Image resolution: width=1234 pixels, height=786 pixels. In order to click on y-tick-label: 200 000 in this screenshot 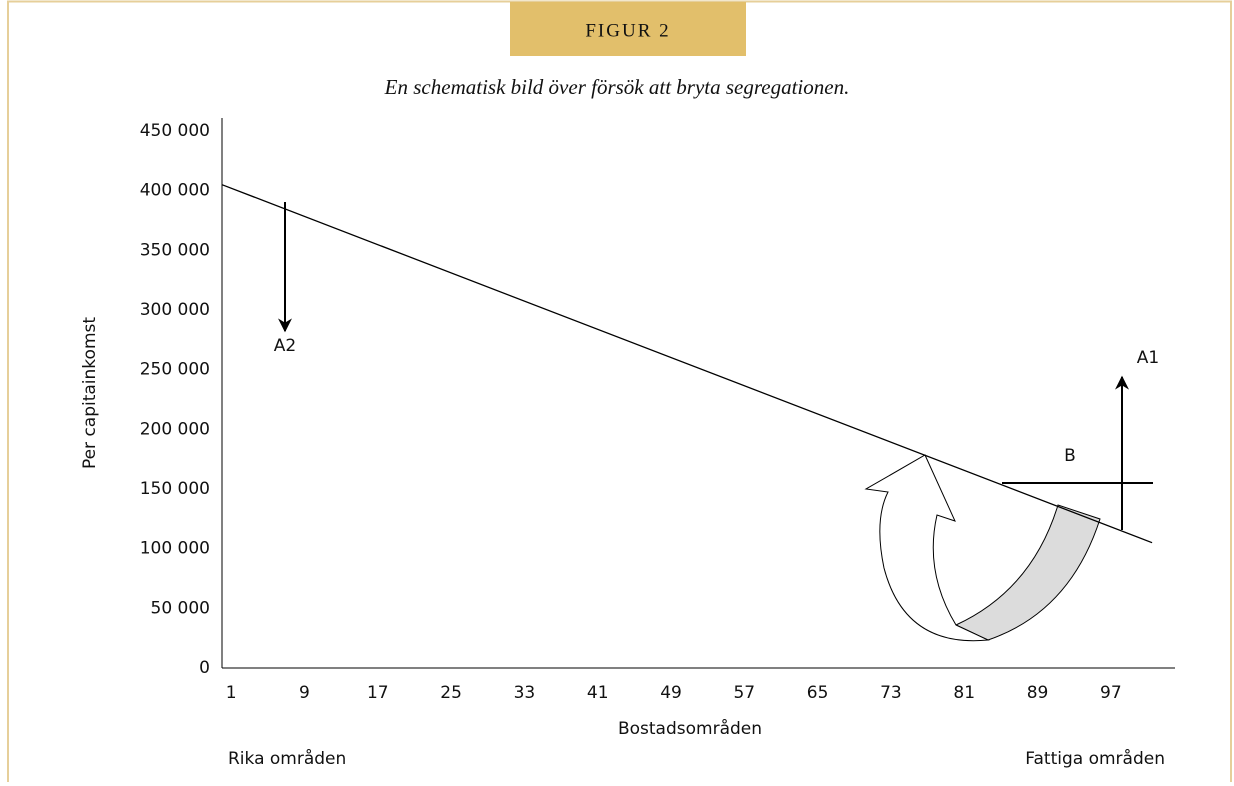, I will do `click(175, 429)`.